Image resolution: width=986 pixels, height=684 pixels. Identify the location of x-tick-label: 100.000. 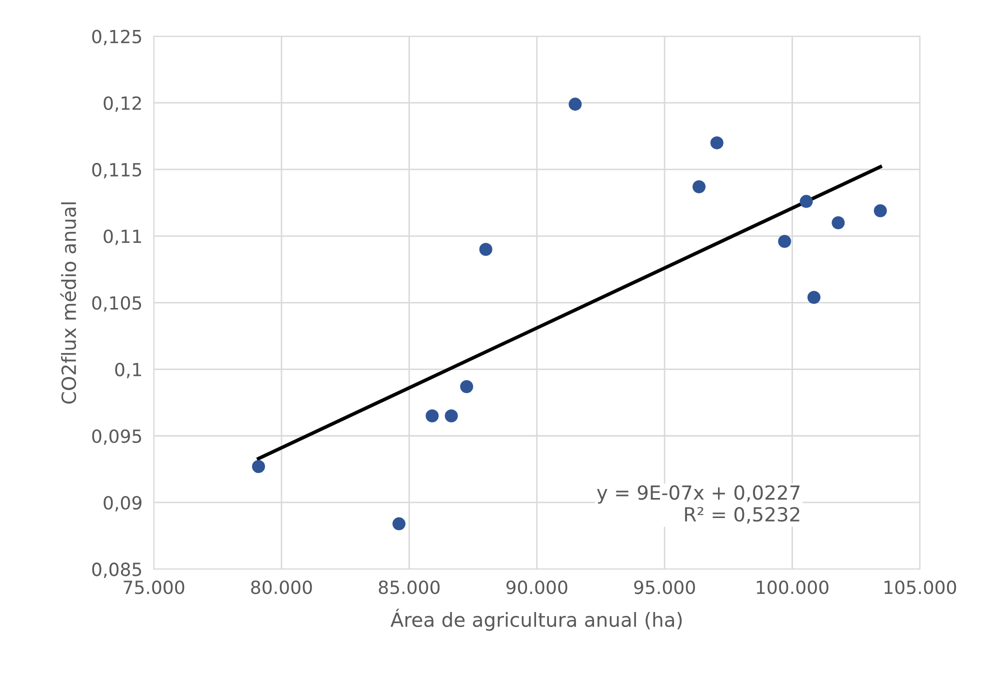
(792, 587).